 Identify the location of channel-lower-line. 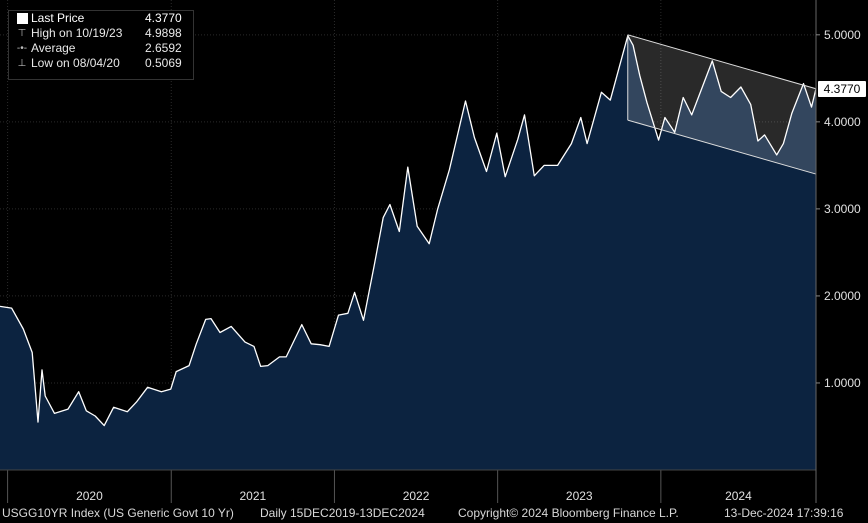
(722, 147).